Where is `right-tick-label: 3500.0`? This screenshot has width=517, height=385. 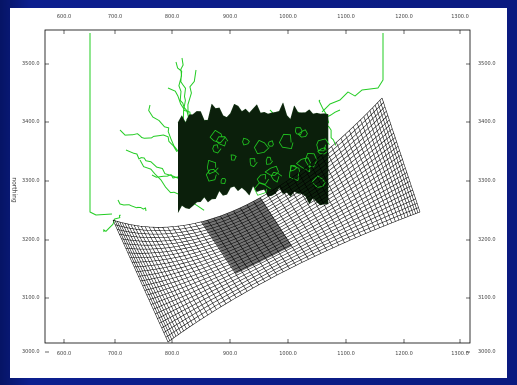 right-tick-label: 3500.0 is located at coordinates (487, 64).